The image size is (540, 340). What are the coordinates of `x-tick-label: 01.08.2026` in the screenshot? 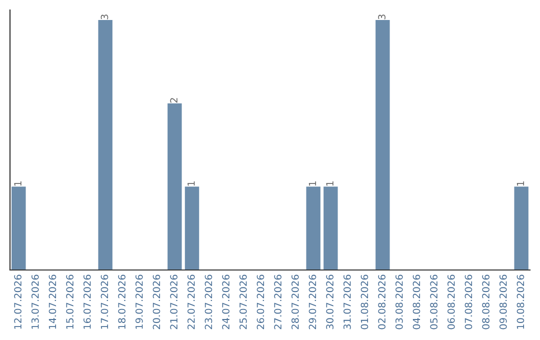 It's located at (364, 302).